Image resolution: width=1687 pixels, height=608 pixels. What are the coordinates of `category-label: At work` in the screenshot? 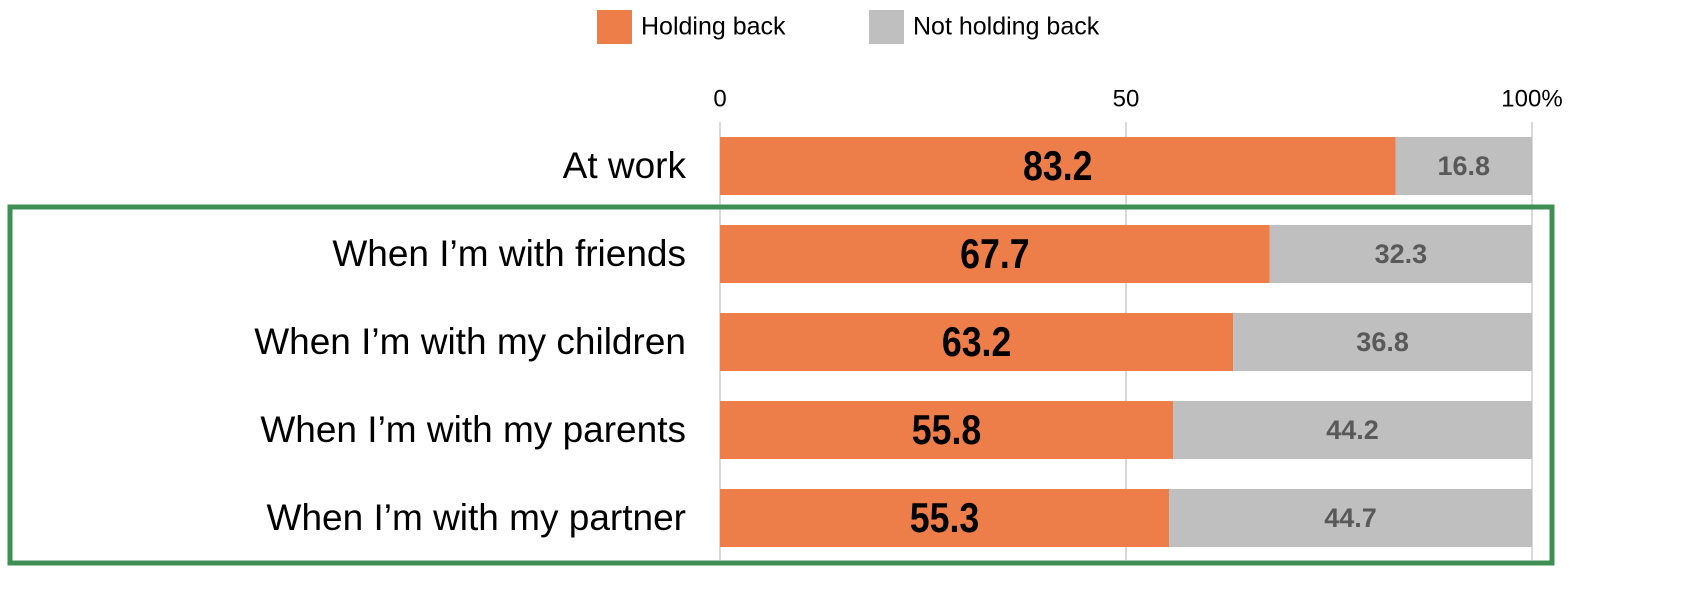 It's located at (625, 165).